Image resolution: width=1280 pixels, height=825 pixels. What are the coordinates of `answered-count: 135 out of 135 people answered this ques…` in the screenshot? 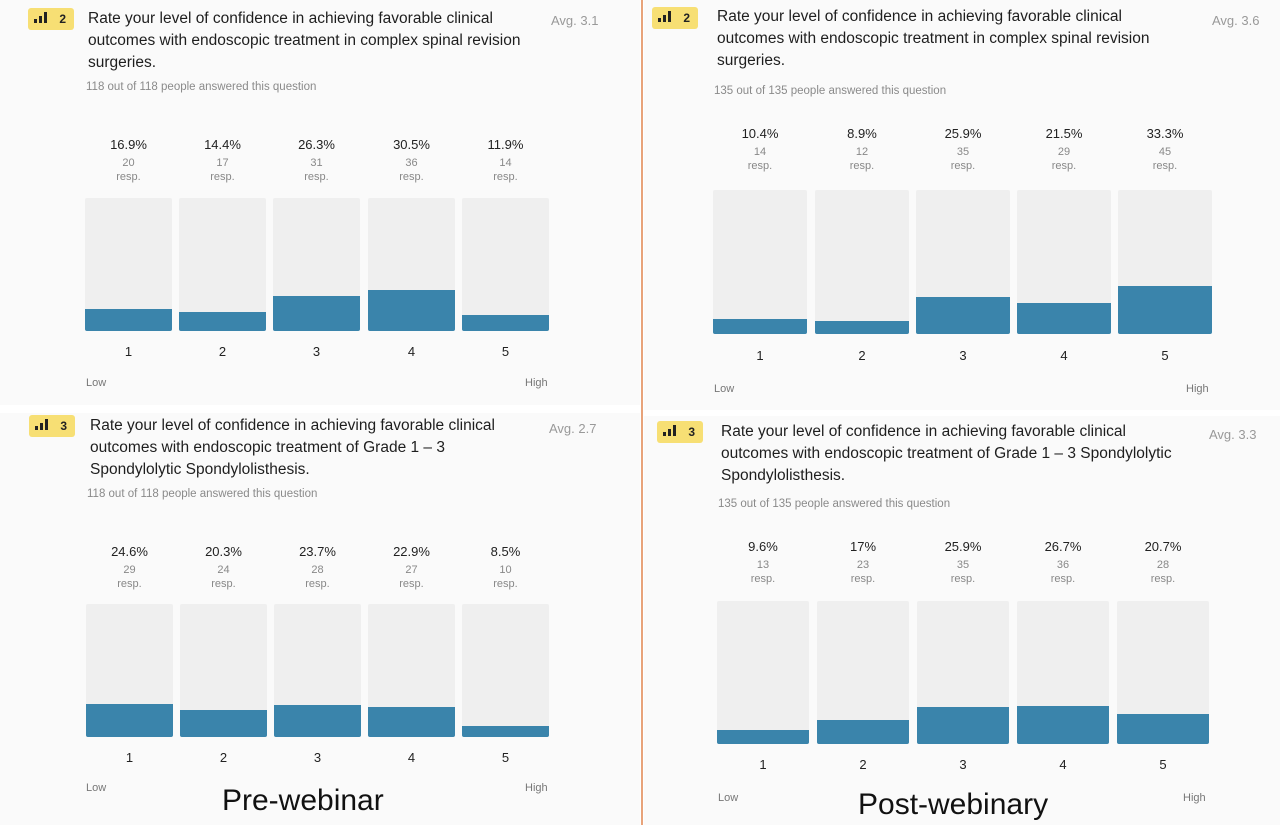 It's located at (834, 504).